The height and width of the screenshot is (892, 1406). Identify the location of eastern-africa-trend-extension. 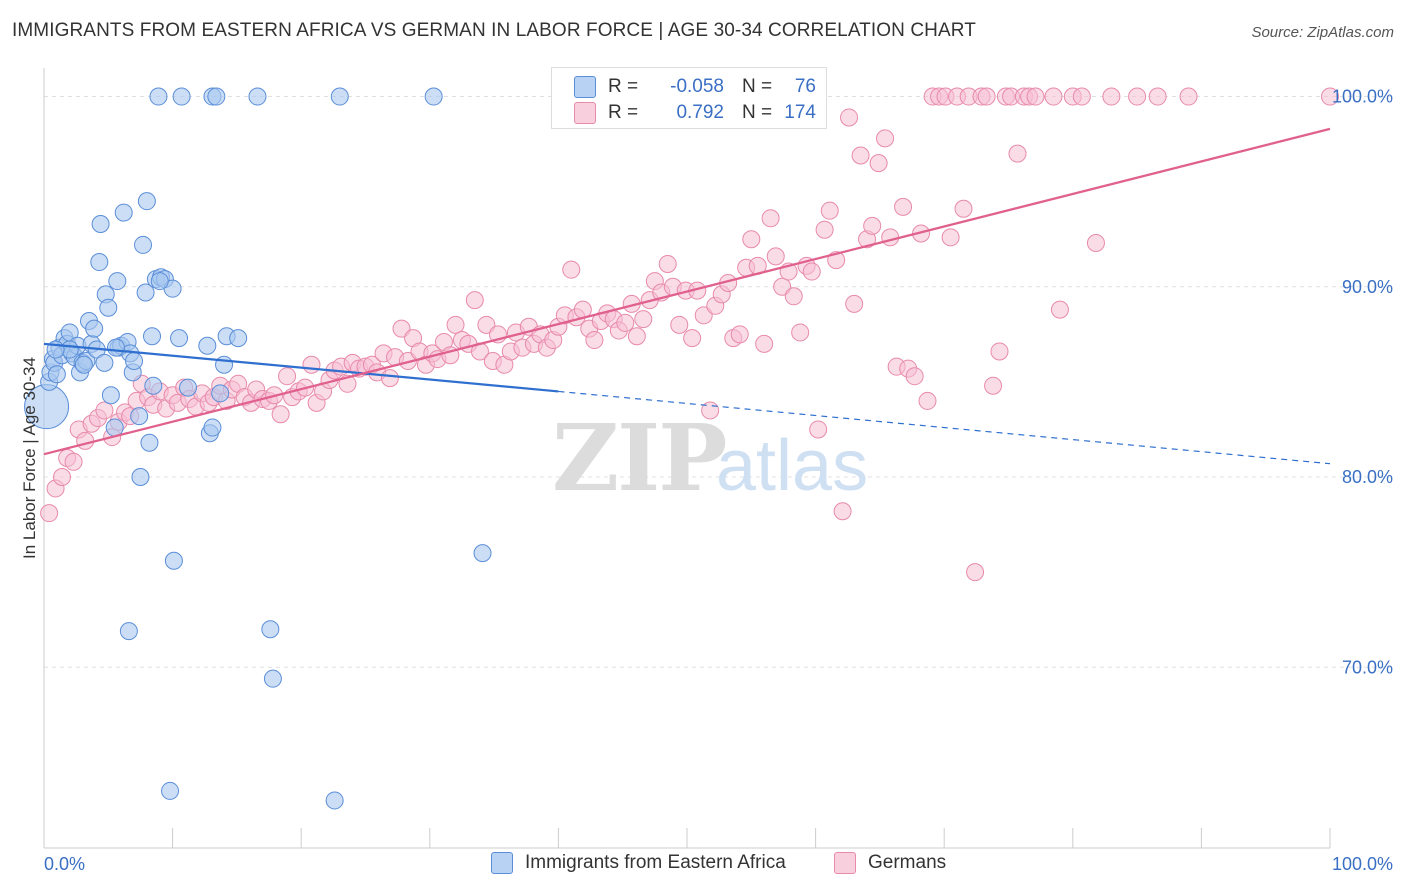
(944, 427).